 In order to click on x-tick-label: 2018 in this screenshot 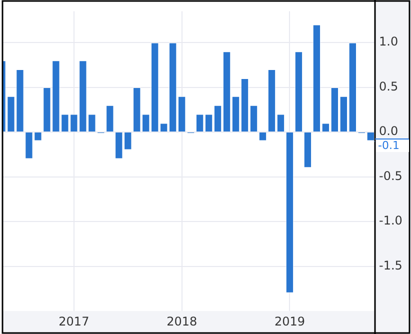, I will do `click(182, 321)`.